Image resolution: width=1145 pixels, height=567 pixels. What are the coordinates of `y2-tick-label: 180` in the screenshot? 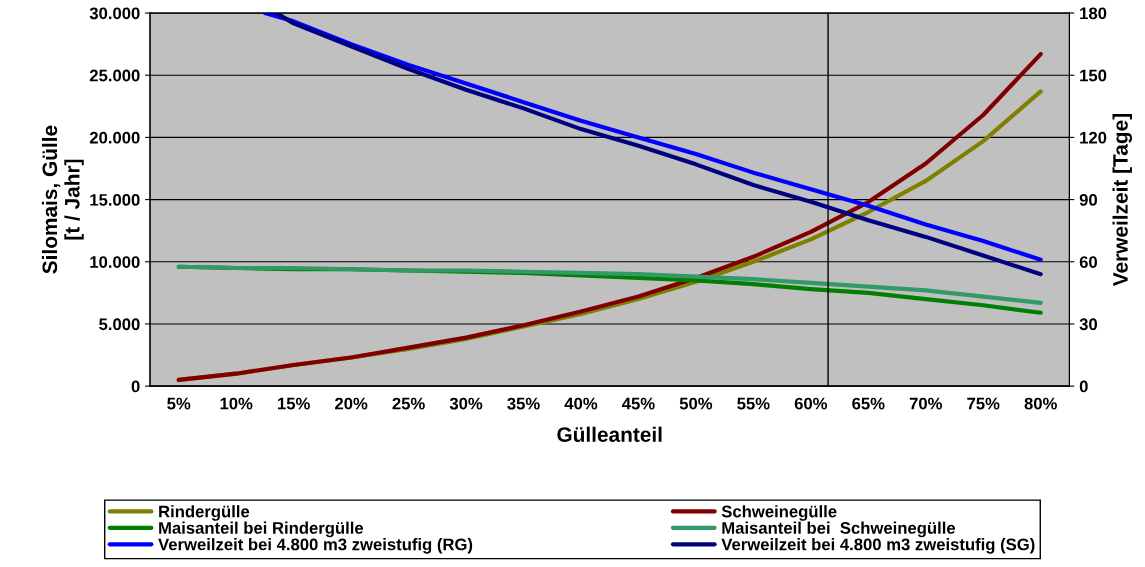 It's located at (1093, 13).